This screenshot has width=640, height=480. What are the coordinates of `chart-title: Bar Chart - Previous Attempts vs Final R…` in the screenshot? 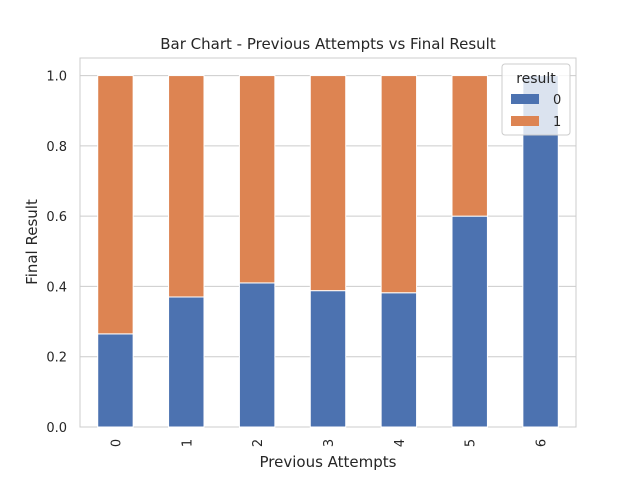 It's located at (328, 44).